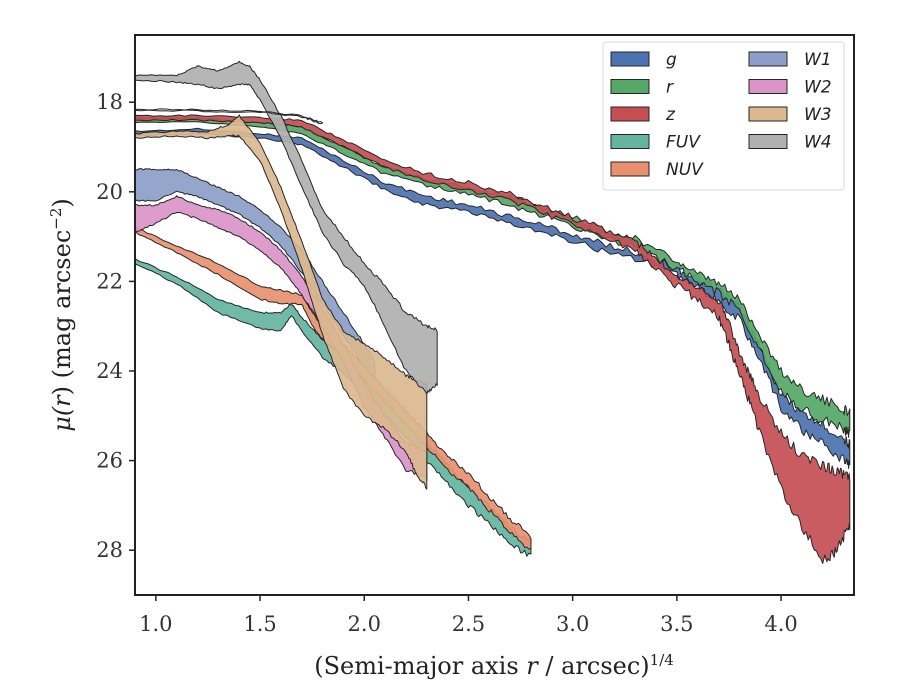 Image resolution: width=900 pixels, height=700 pixels. Describe the element at coordinates (768, 59) in the screenshot. I see `legend-swatch-w1` at that location.